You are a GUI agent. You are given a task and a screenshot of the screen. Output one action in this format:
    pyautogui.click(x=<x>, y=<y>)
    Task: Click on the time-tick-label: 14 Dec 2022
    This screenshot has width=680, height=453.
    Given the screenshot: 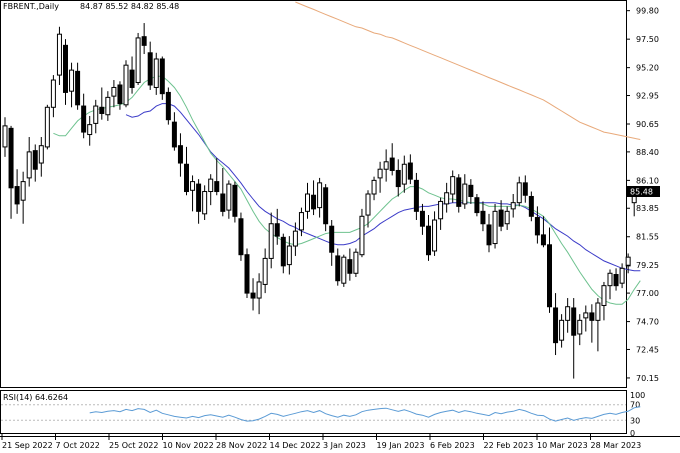 What is the action you would take?
    pyautogui.click(x=295, y=445)
    